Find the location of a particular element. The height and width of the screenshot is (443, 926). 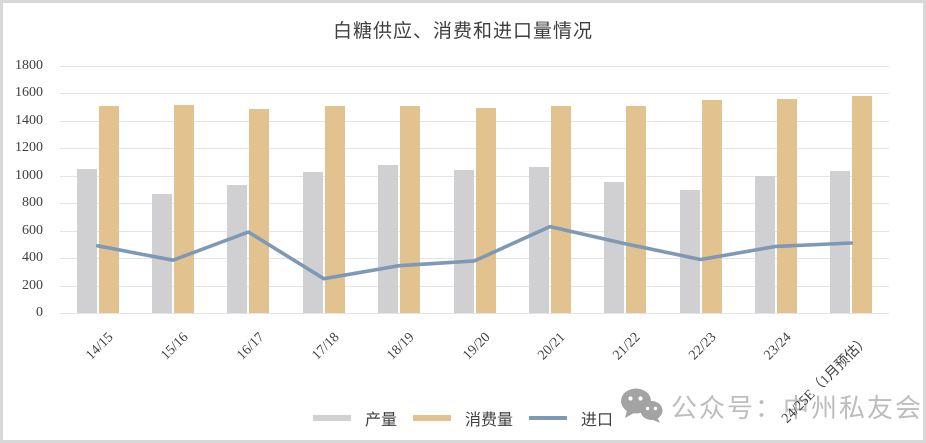

legend-item-consumption: 消费量 is located at coordinates (462, 418).